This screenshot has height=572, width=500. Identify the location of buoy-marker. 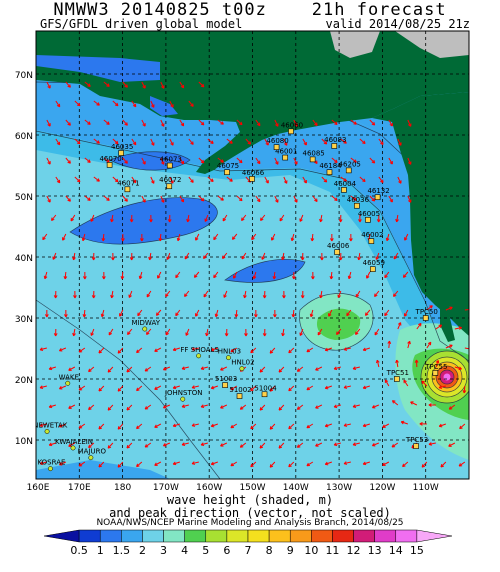
(276, 147).